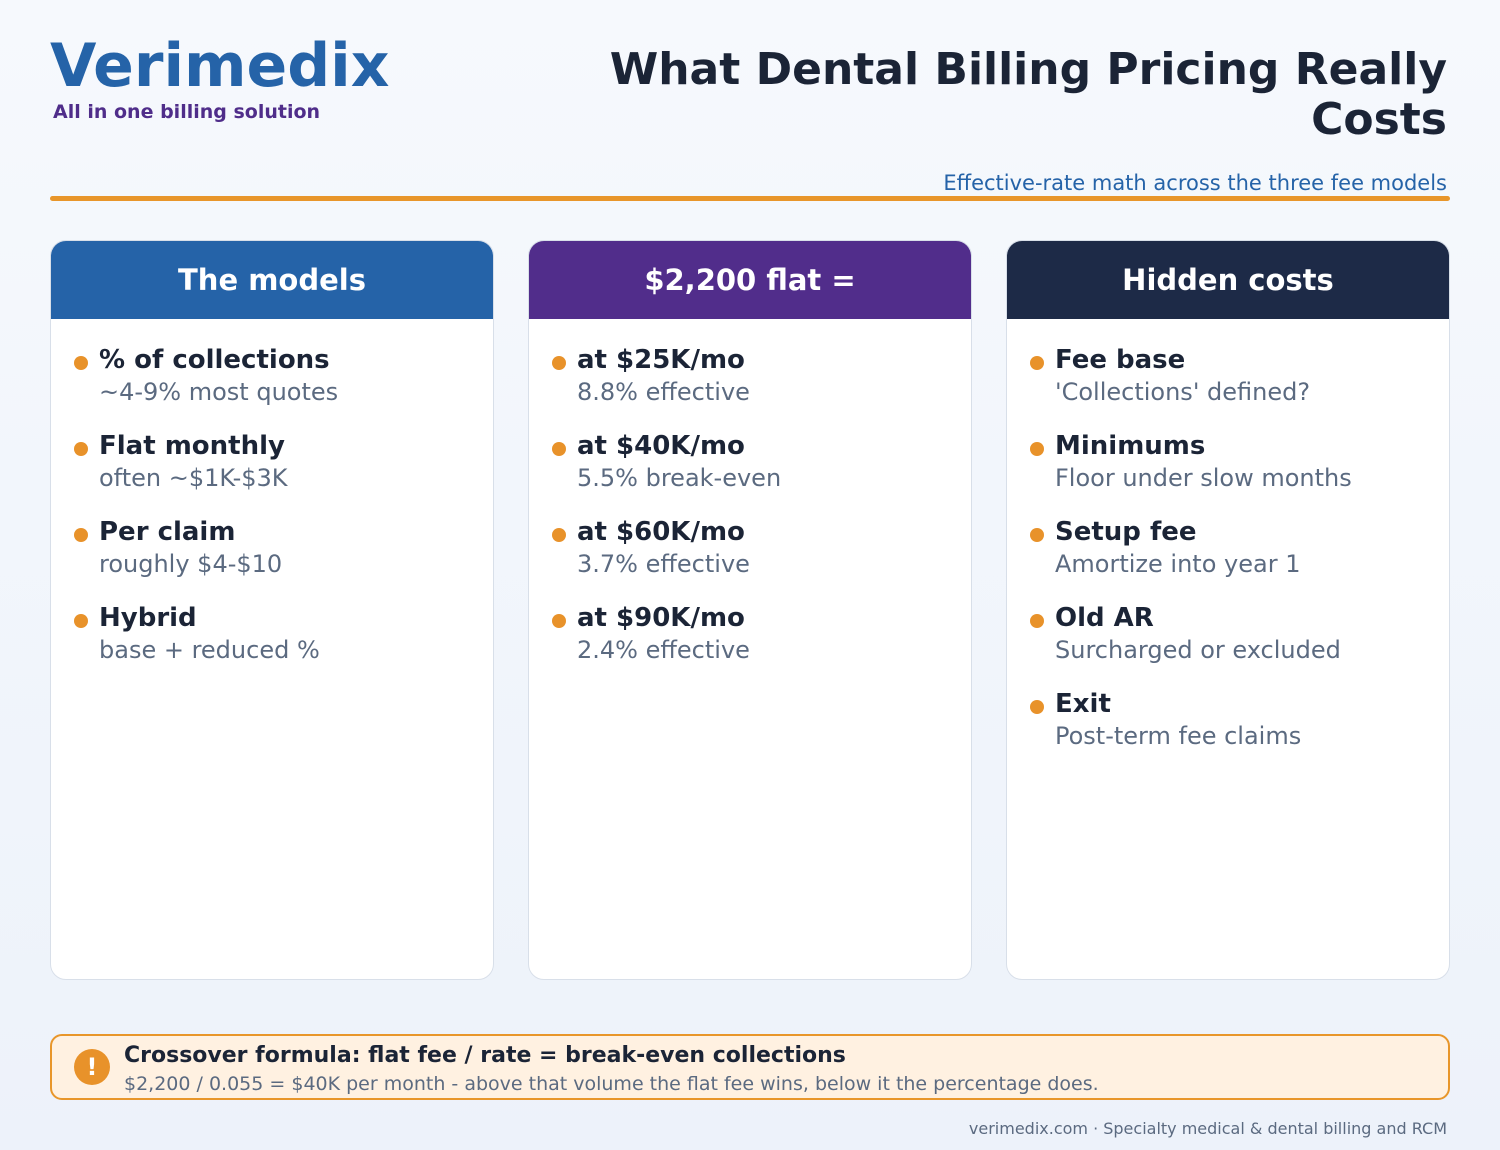  I want to click on item-subtitle: Post-term fee claims, so click(1178, 736).